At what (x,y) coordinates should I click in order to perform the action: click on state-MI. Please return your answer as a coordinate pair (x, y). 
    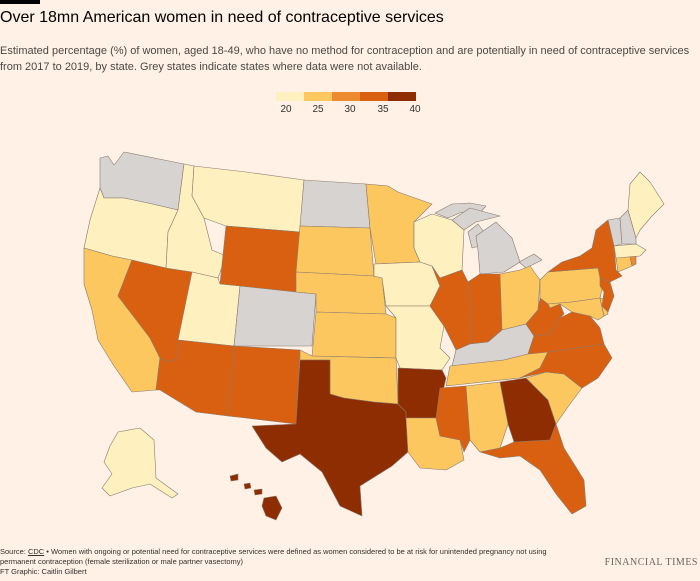
    Looking at the image, I should click on (486, 241).